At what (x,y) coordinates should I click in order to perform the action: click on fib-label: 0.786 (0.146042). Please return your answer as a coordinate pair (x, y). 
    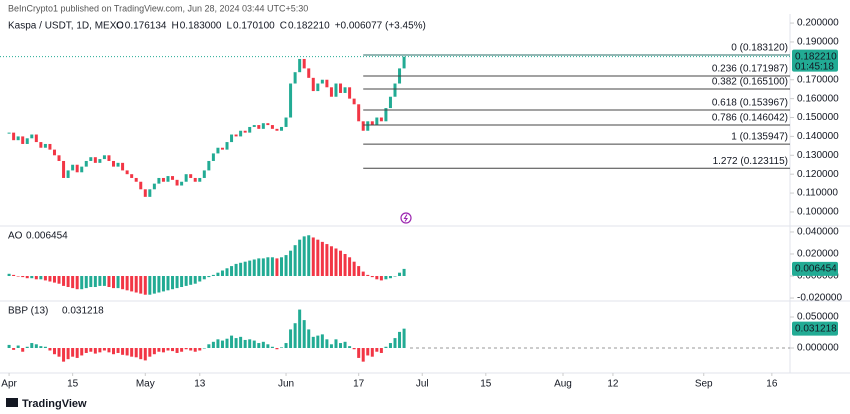
    Looking at the image, I should click on (750, 118).